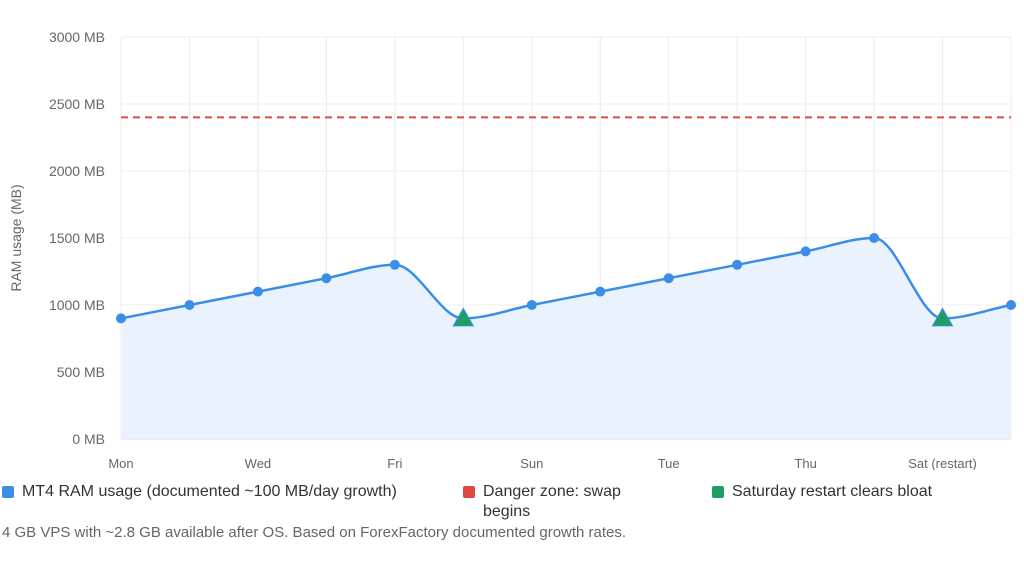 The height and width of the screenshot is (566, 1024). I want to click on legend-item-danger-zone: Danger zone: swap begins, so click(563, 502).